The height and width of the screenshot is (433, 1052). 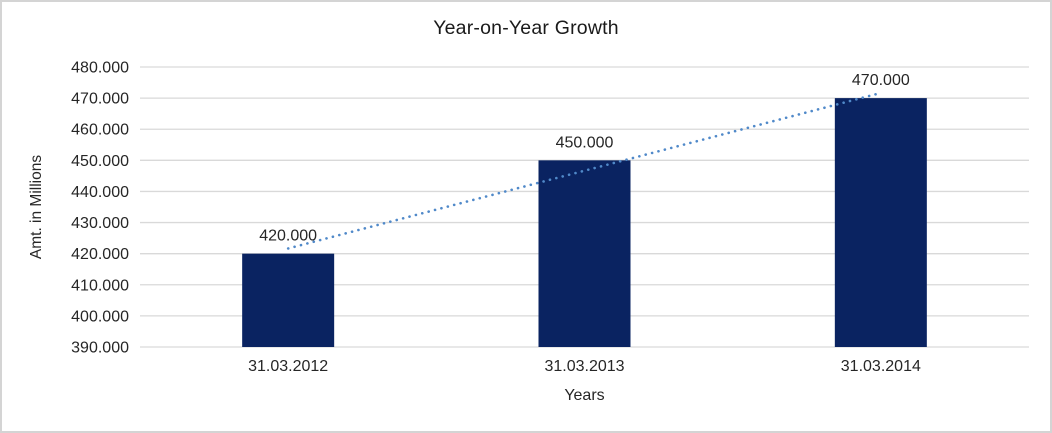 I want to click on x-tick-label: 31.03.2014, so click(x=881, y=366).